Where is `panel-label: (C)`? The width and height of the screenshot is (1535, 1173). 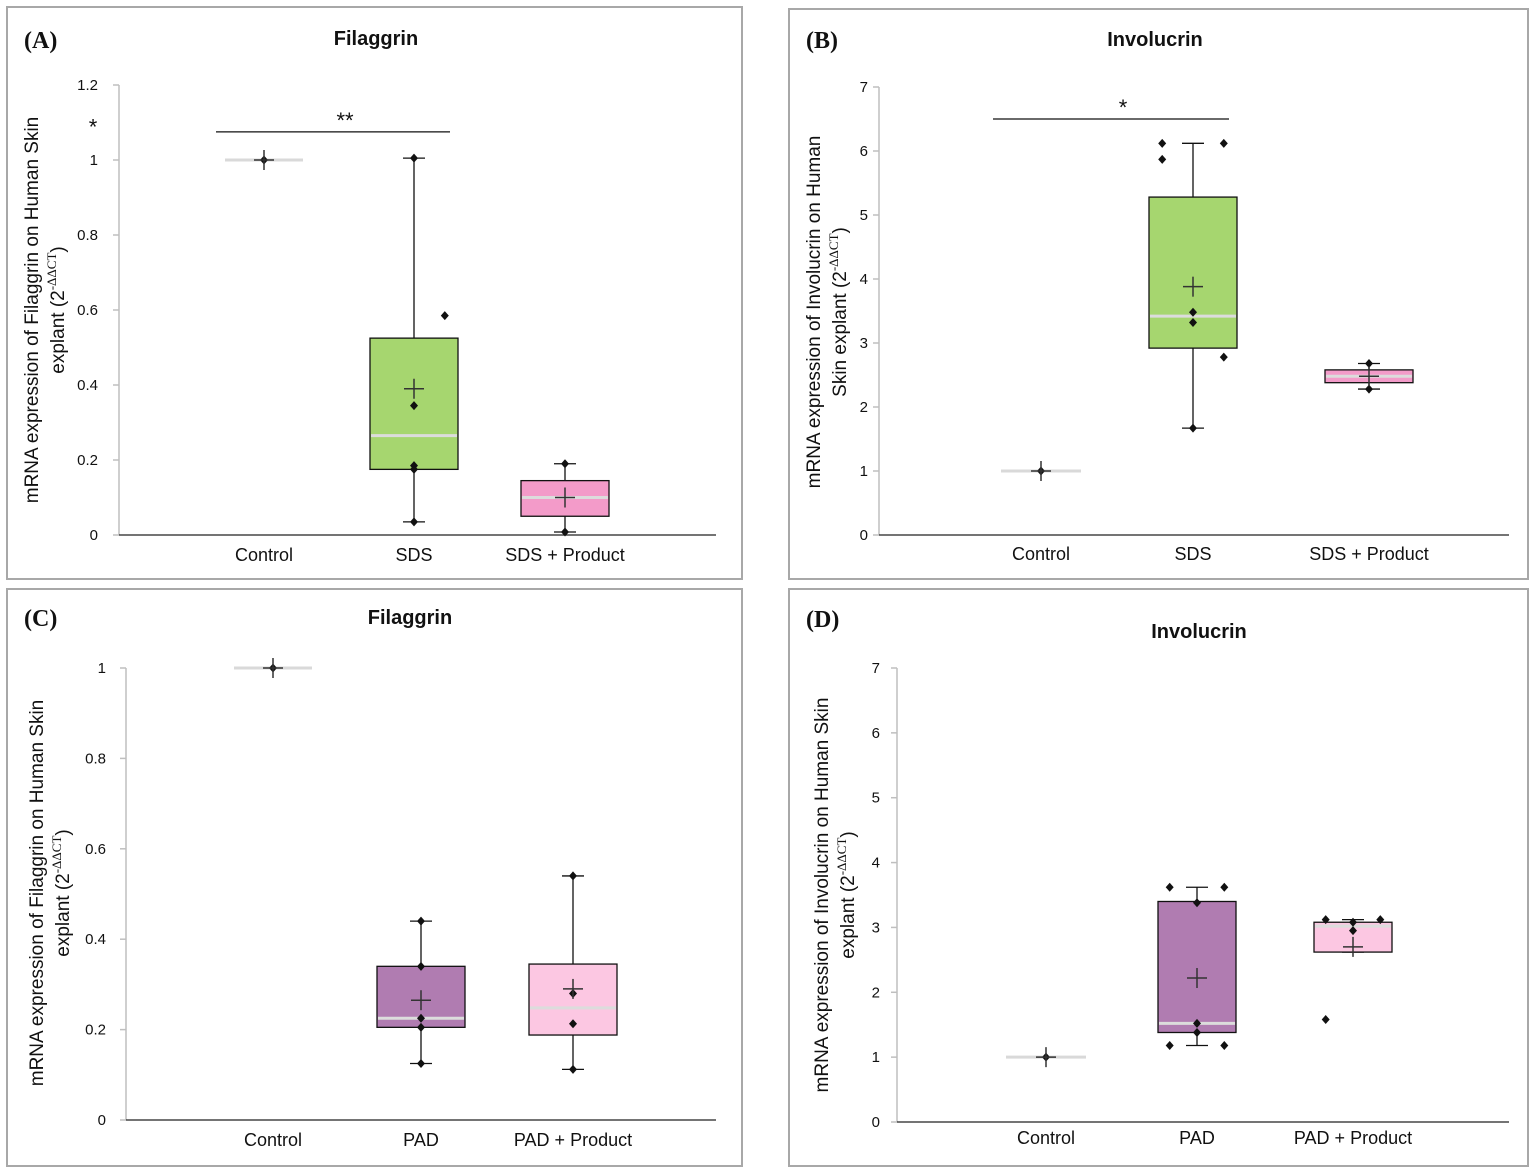 panel-label: (C) is located at coordinates (40, 619).